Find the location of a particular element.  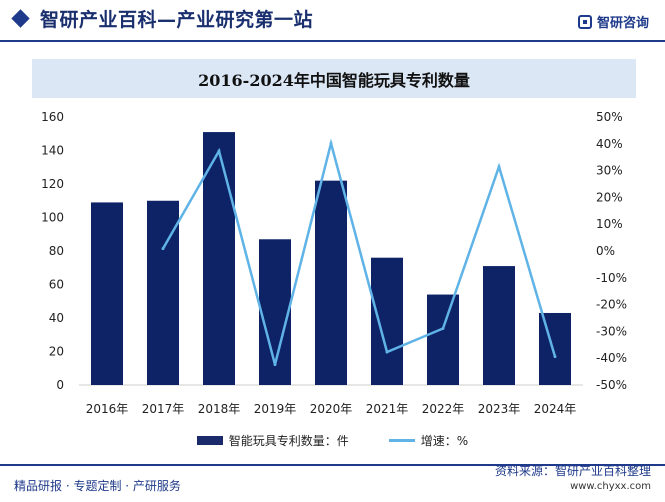

data-source: 资料来源：智研产业百科整理 is located at coordinates (572, 471).